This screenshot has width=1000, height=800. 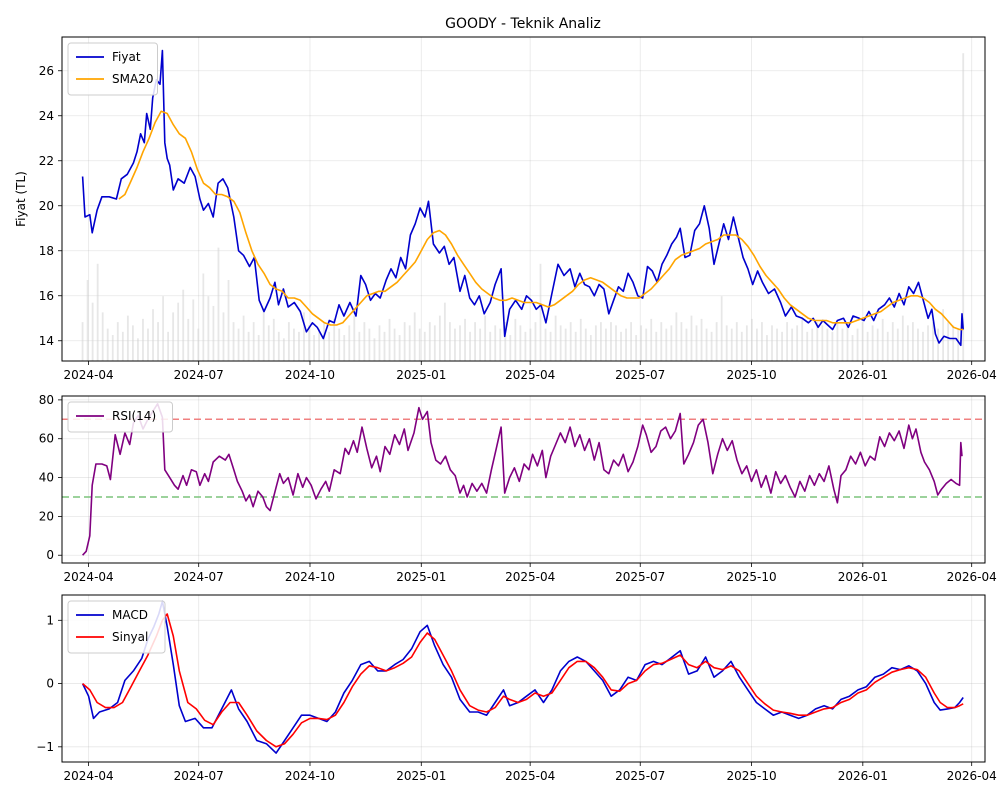 I want to click on y-tick-label: 26, so click(x=46, y=71).